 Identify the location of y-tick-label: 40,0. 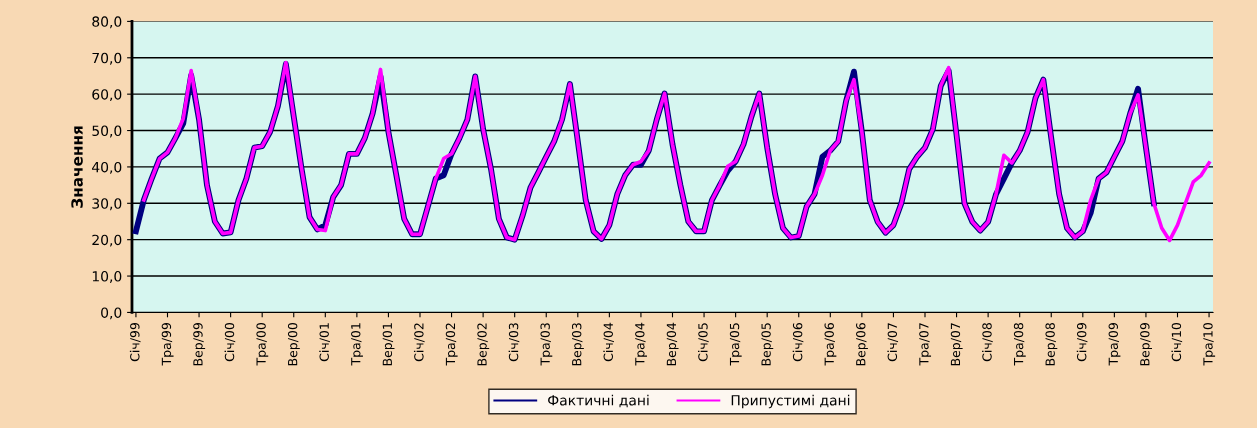
(107, 167).